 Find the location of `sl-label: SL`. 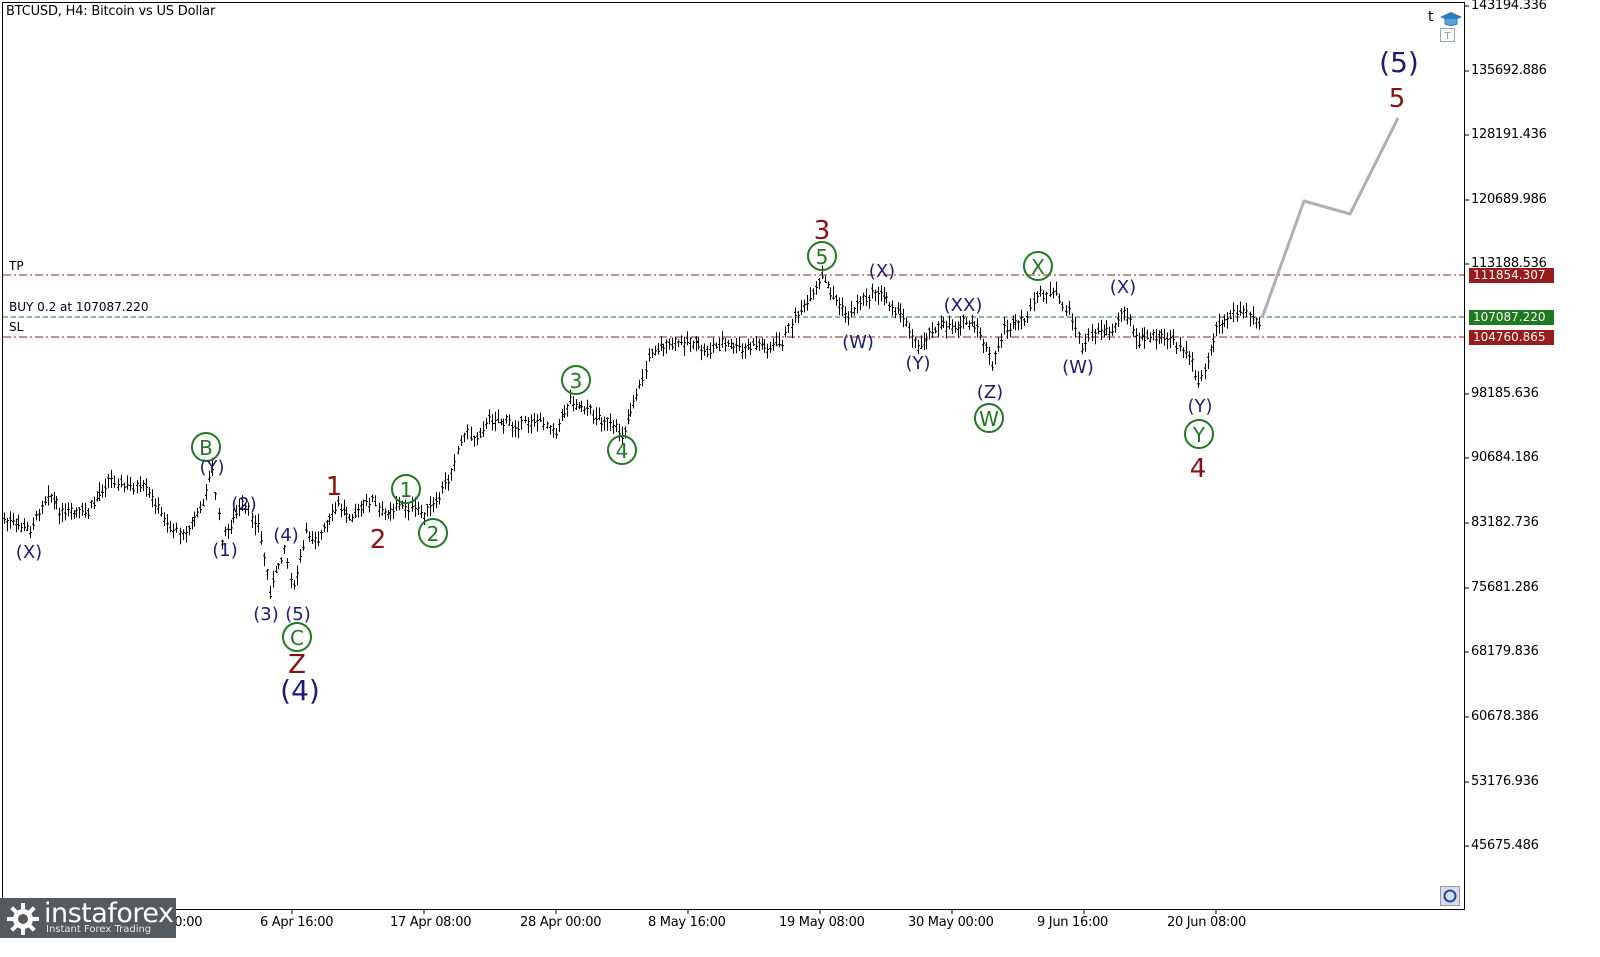

sl-label: SL is located at coordinates (16, 327).